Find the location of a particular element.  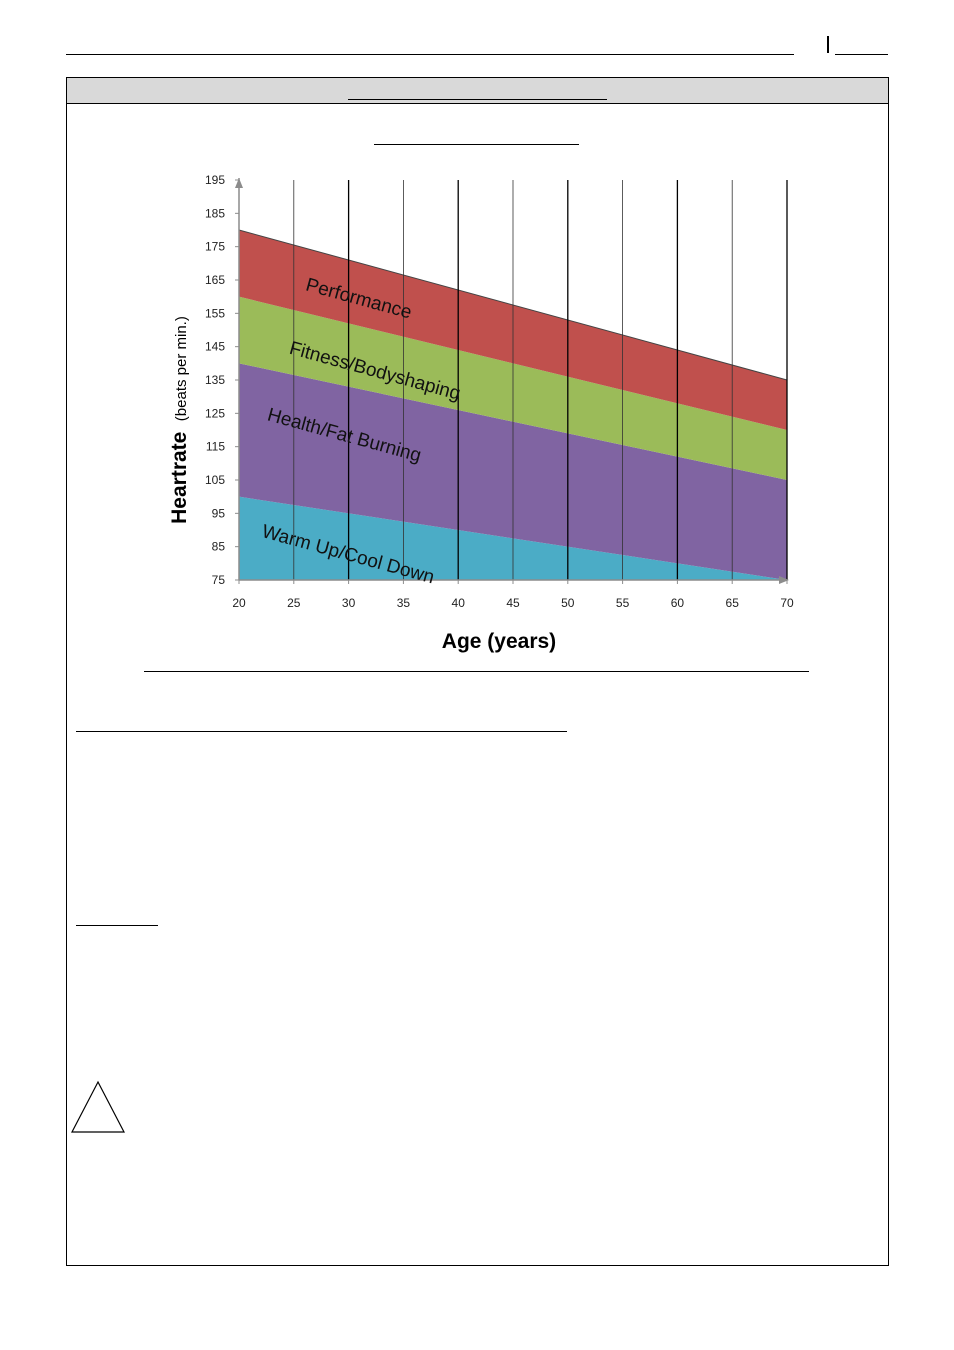

y-tick-label-165: 165 is located at coordinates (215, 280).